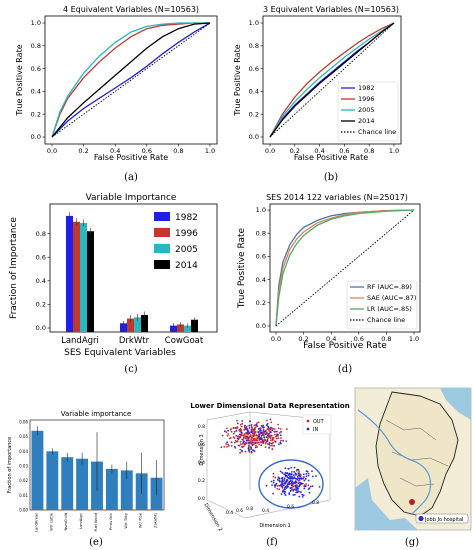 This screenshot has height=550, width=474. I want to click on chart-e-ytick-label: 0.05, so click(23, 436).